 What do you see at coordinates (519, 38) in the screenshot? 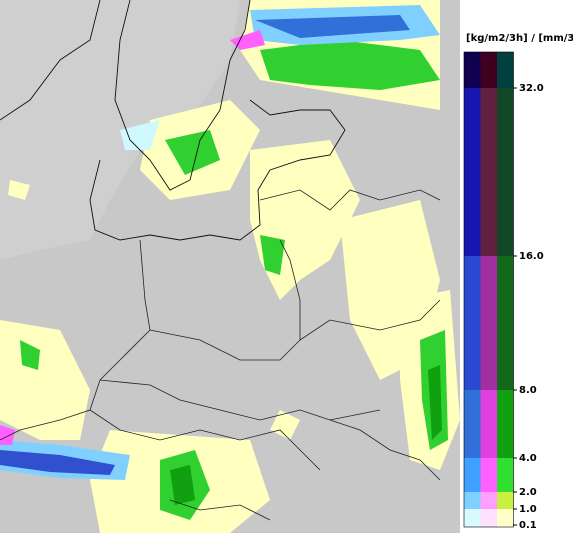
I see `legend-title: [kg/m2/3h] / [mm/3h]` at bounding box center [519, 38].